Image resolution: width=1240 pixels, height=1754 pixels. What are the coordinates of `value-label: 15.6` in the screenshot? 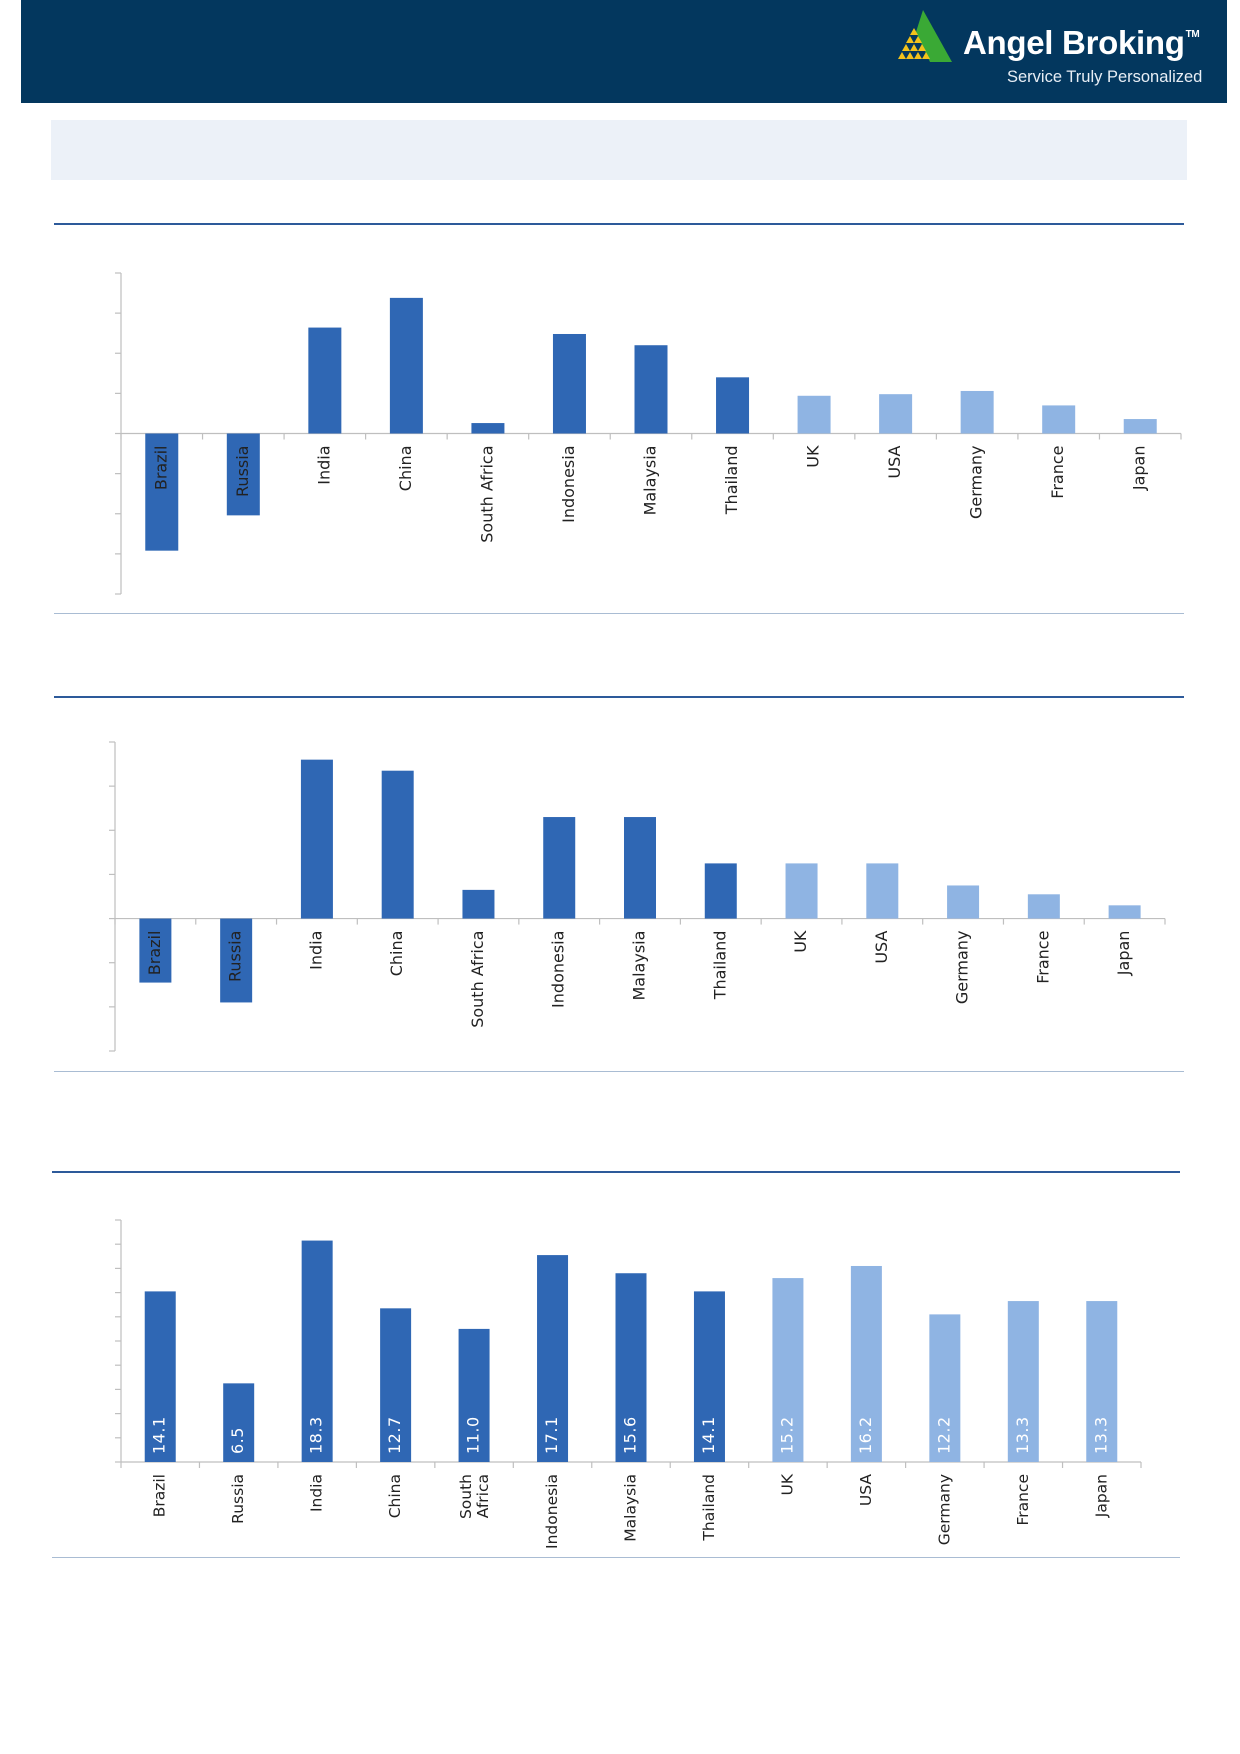 It's located at (630, 1435).